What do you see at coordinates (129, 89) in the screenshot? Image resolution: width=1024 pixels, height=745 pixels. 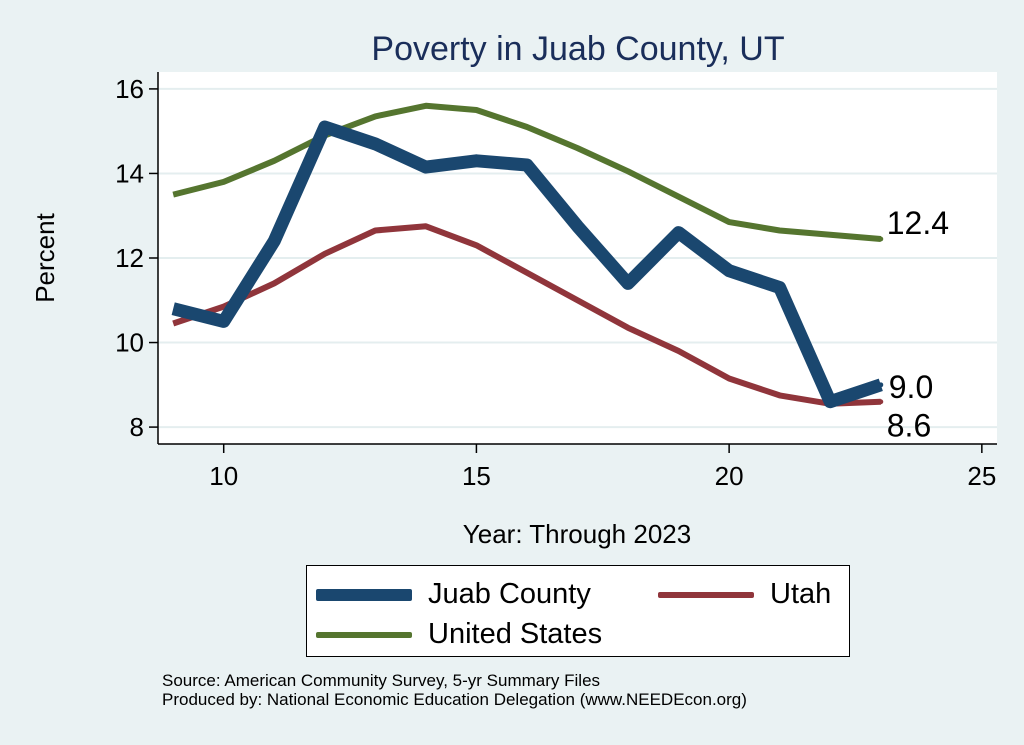 I see `y-tick-label-16: 16` at bounding box center [129, 89].